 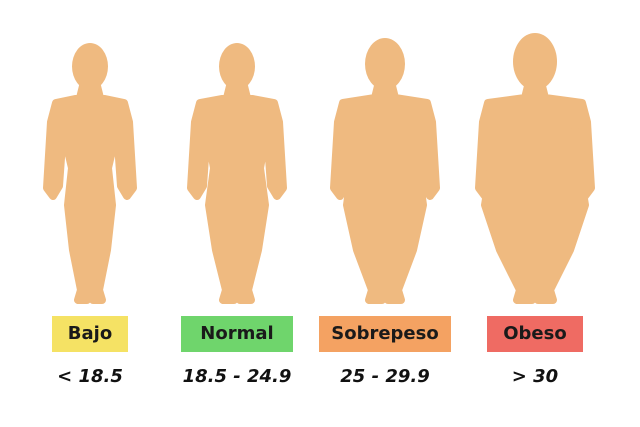 What do you see at coordinates (535, 334) in the screenshot?
I see `category-label: Obeso` at bounding box center [535, 334].